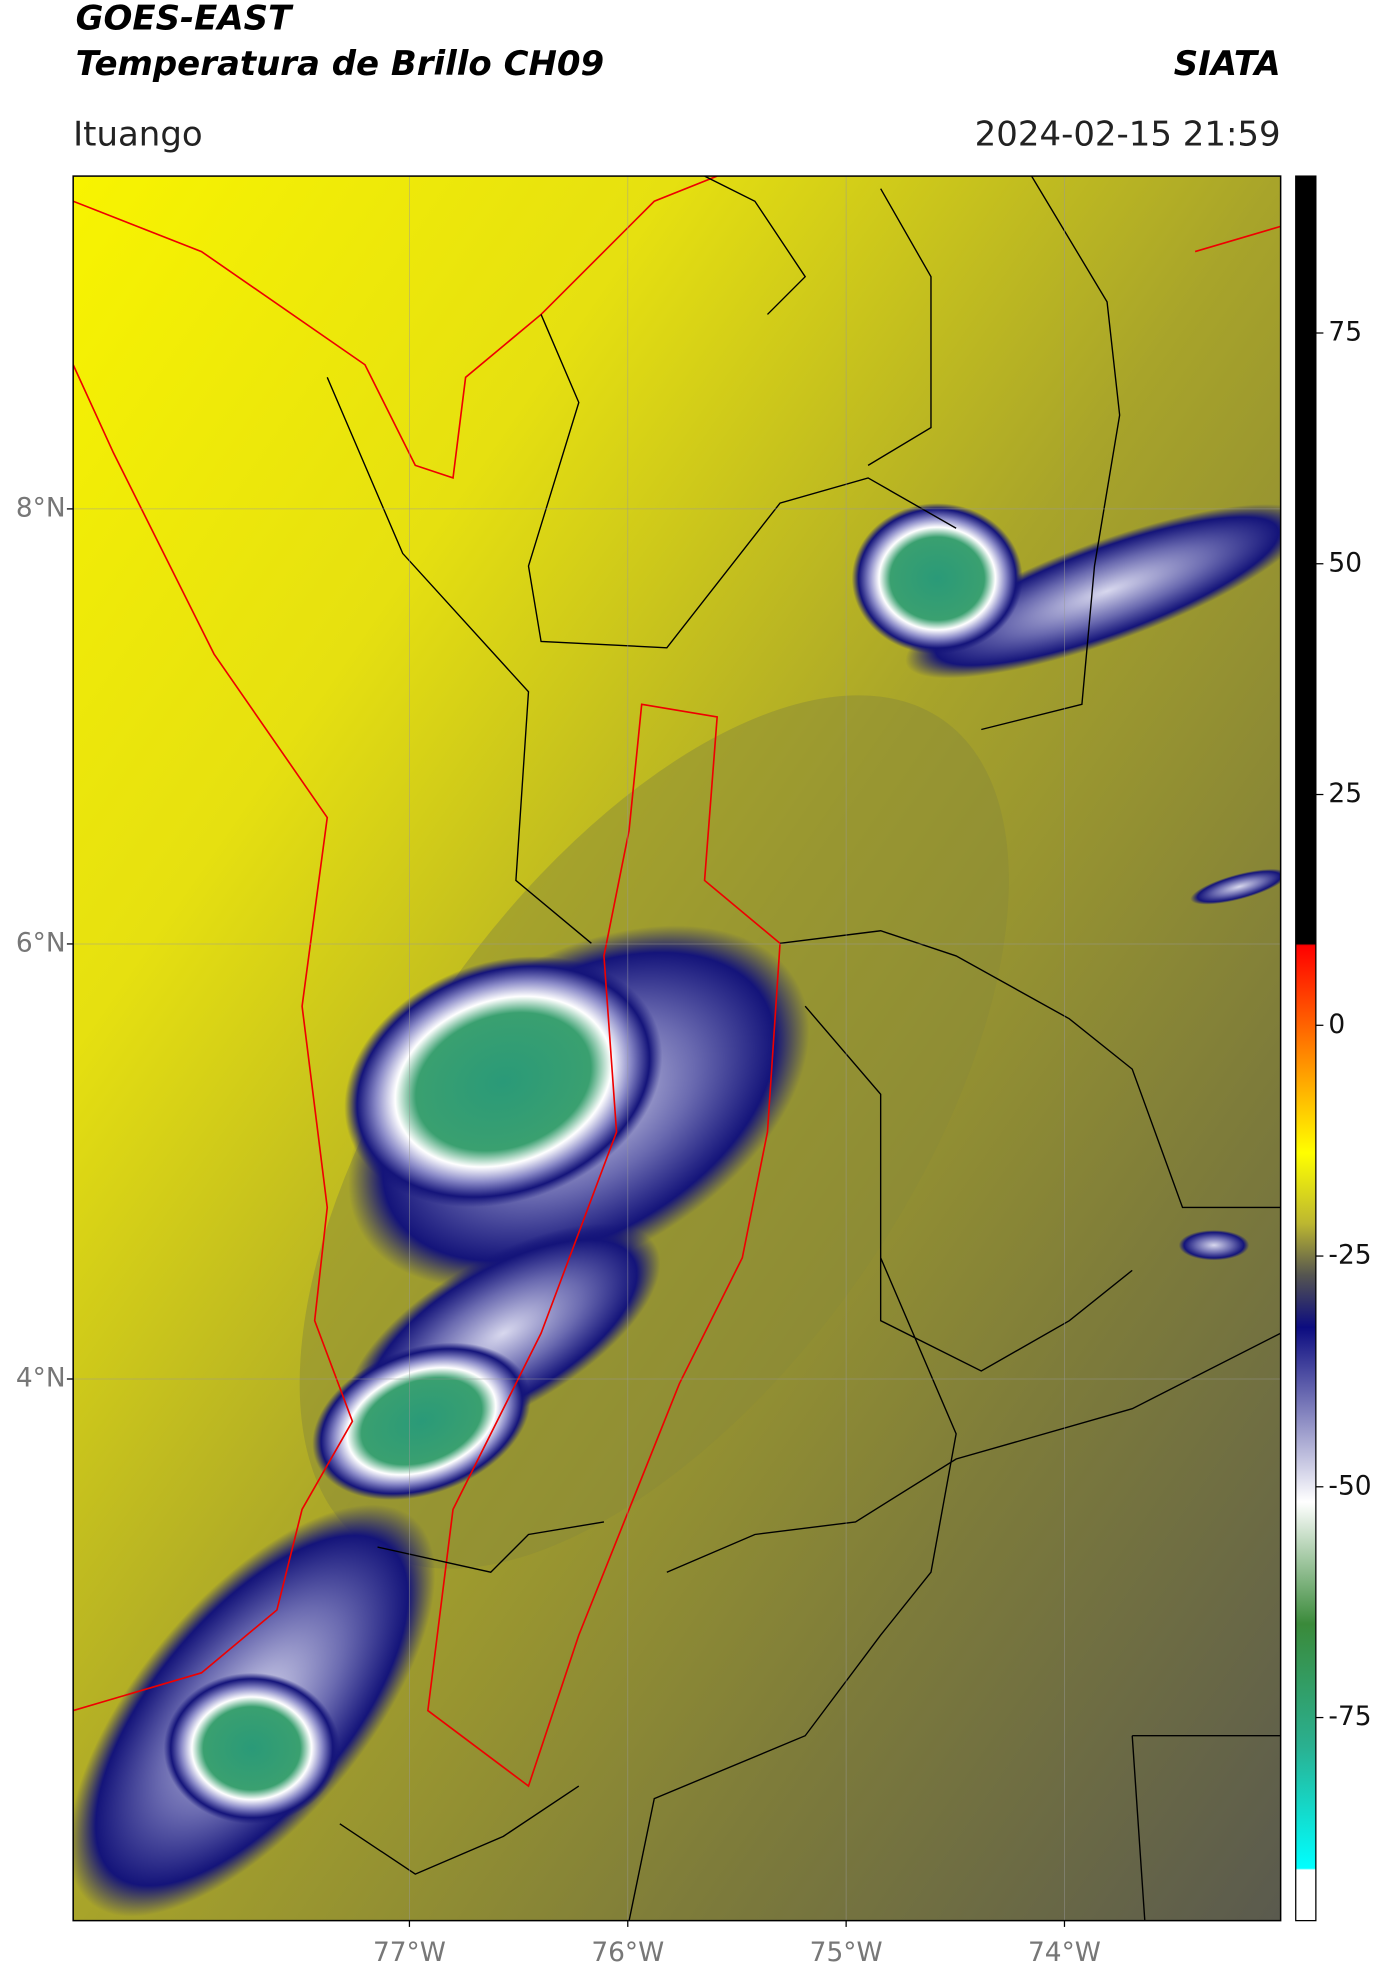 This screenshot has width=1384, height=1985. What do you see at coordinates (1349, 1255) in the screenshot?
I see `colorbar-tick-label: -25` at bounding box center [1349, 1255].